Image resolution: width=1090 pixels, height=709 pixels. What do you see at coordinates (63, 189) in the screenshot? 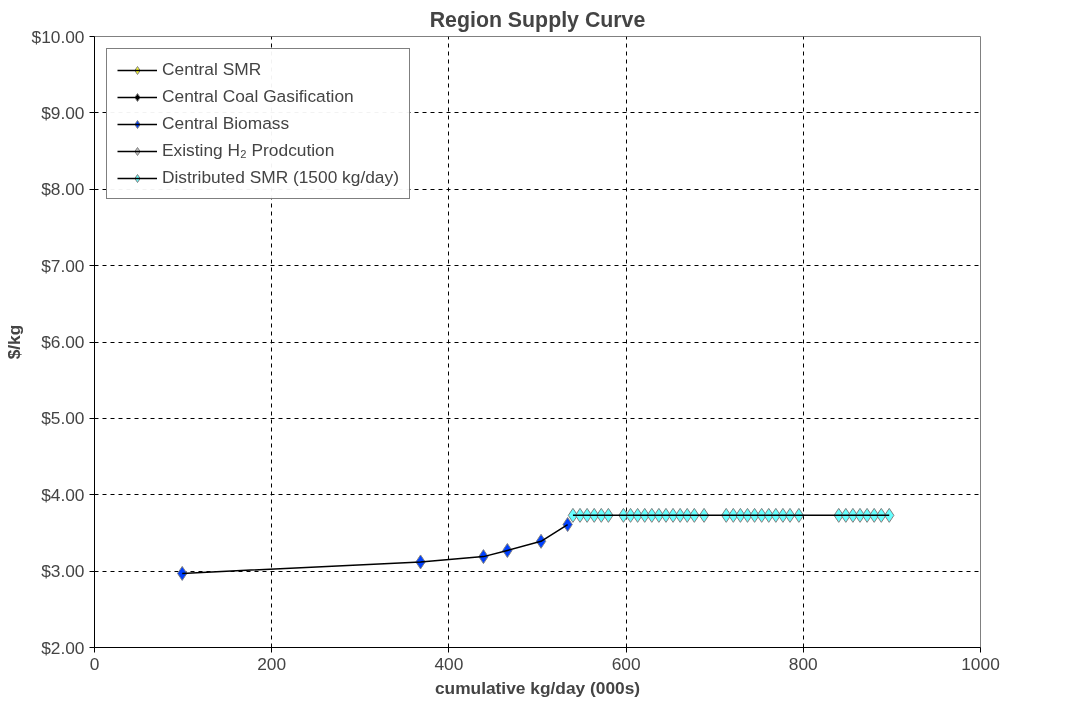
I see `y-tick-label: $8.00` at bounding box center [63, 189].